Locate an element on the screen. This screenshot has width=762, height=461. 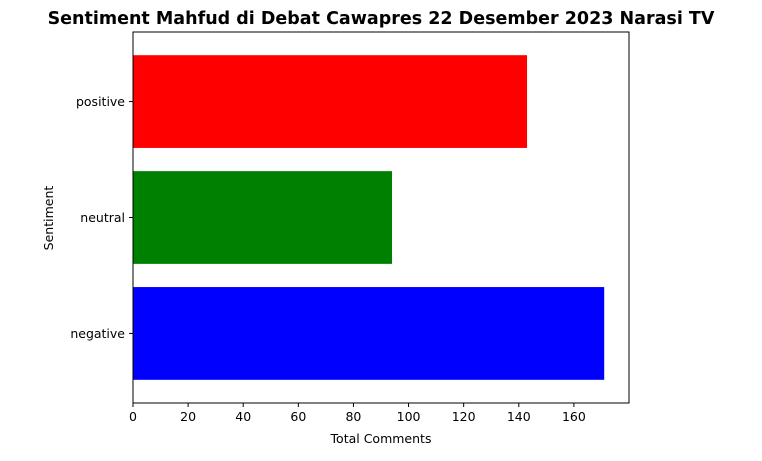
x-axis-label: Total Comments is located at coordinates (381, 438).